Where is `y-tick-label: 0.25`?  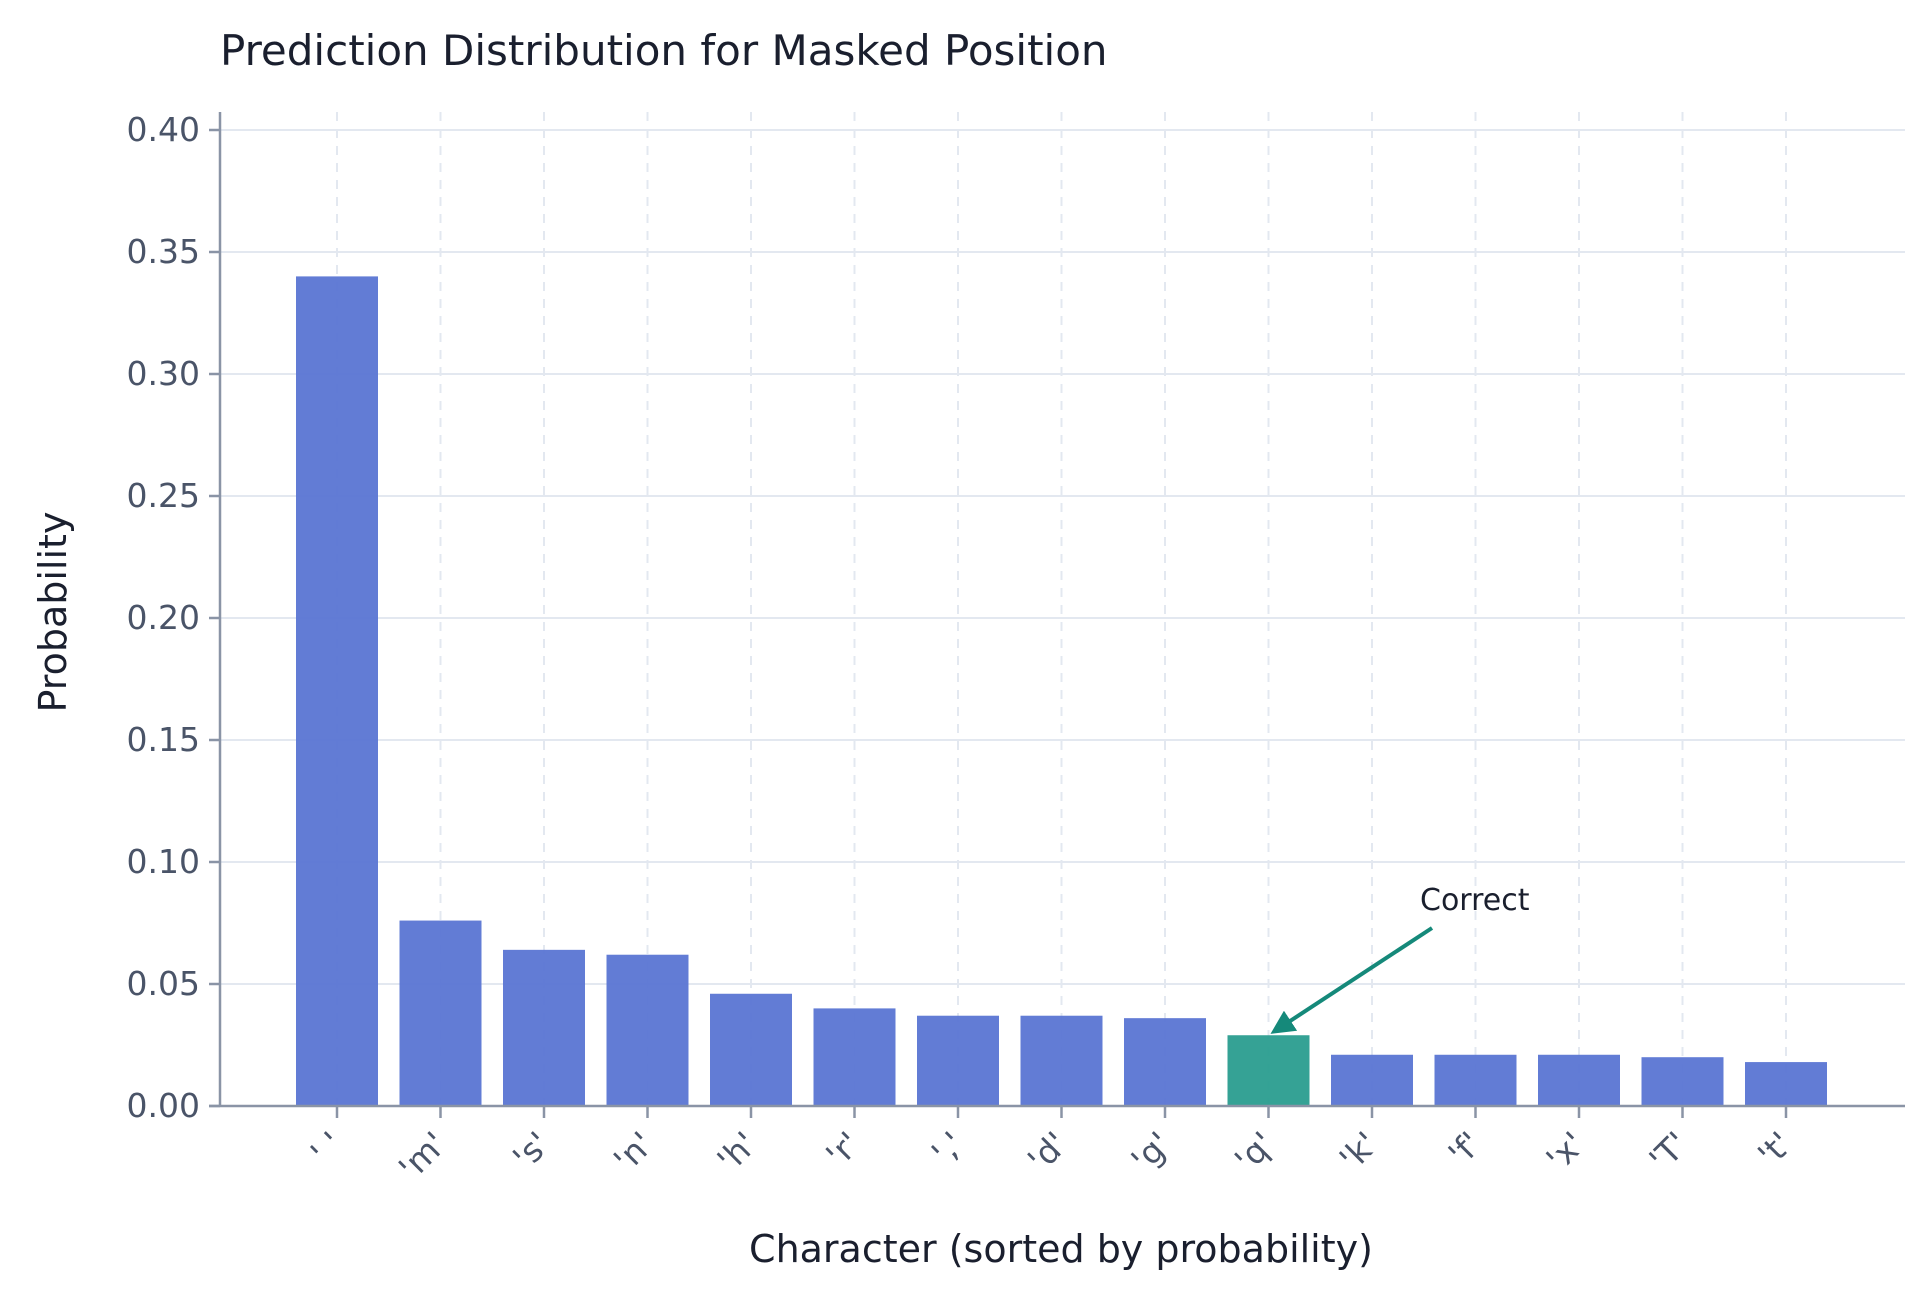
y-tick-label: 0.25 is located at coordinates (163, 495).